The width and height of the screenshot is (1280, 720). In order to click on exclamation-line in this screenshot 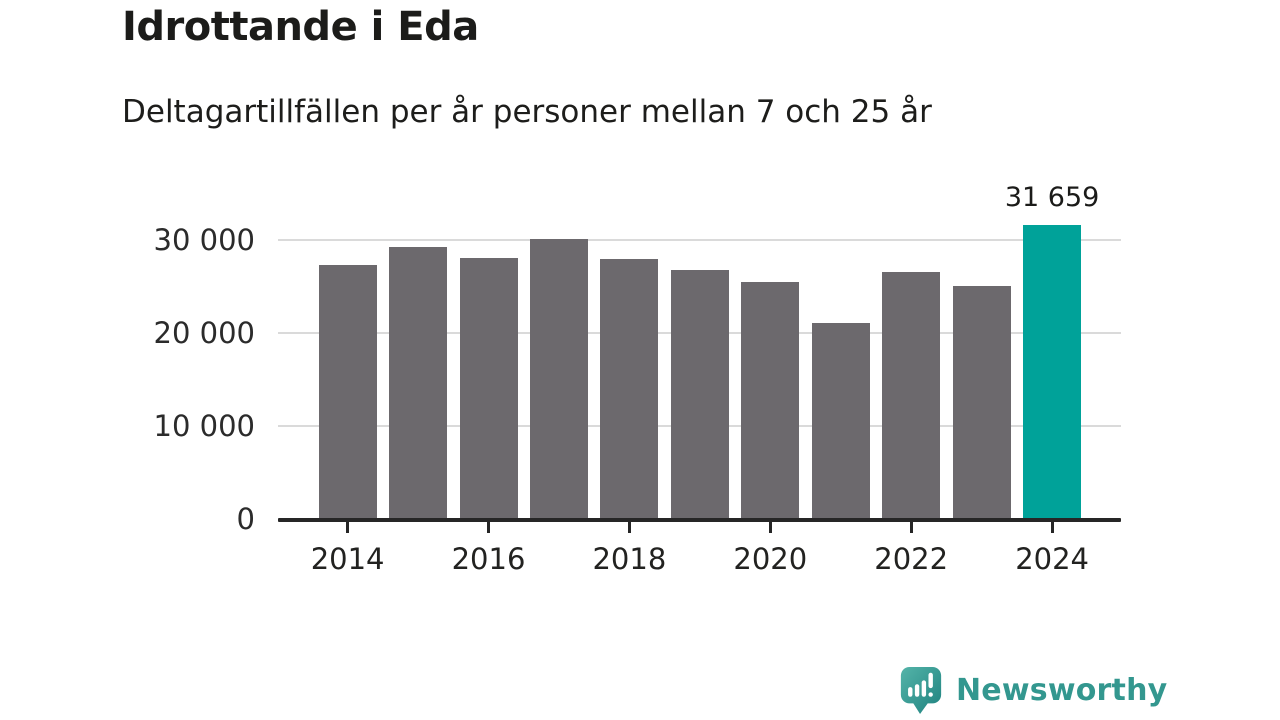, I will do `click(930, 680)`.